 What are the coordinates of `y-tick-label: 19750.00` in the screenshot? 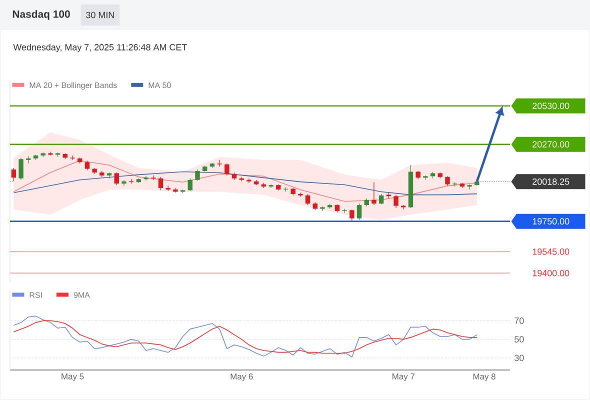 It's located at (551, 221).